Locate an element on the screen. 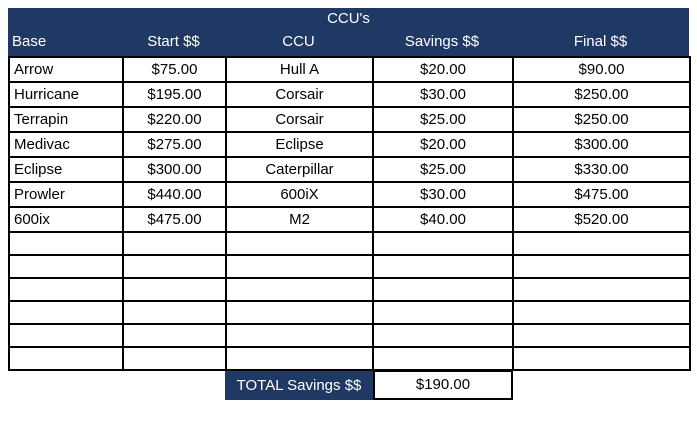 The width and height of the screenshot is (697, 426). table-row: Hurricane $195.00 Corsair $30.00 $250.00 is located at coordinates (349, 94).